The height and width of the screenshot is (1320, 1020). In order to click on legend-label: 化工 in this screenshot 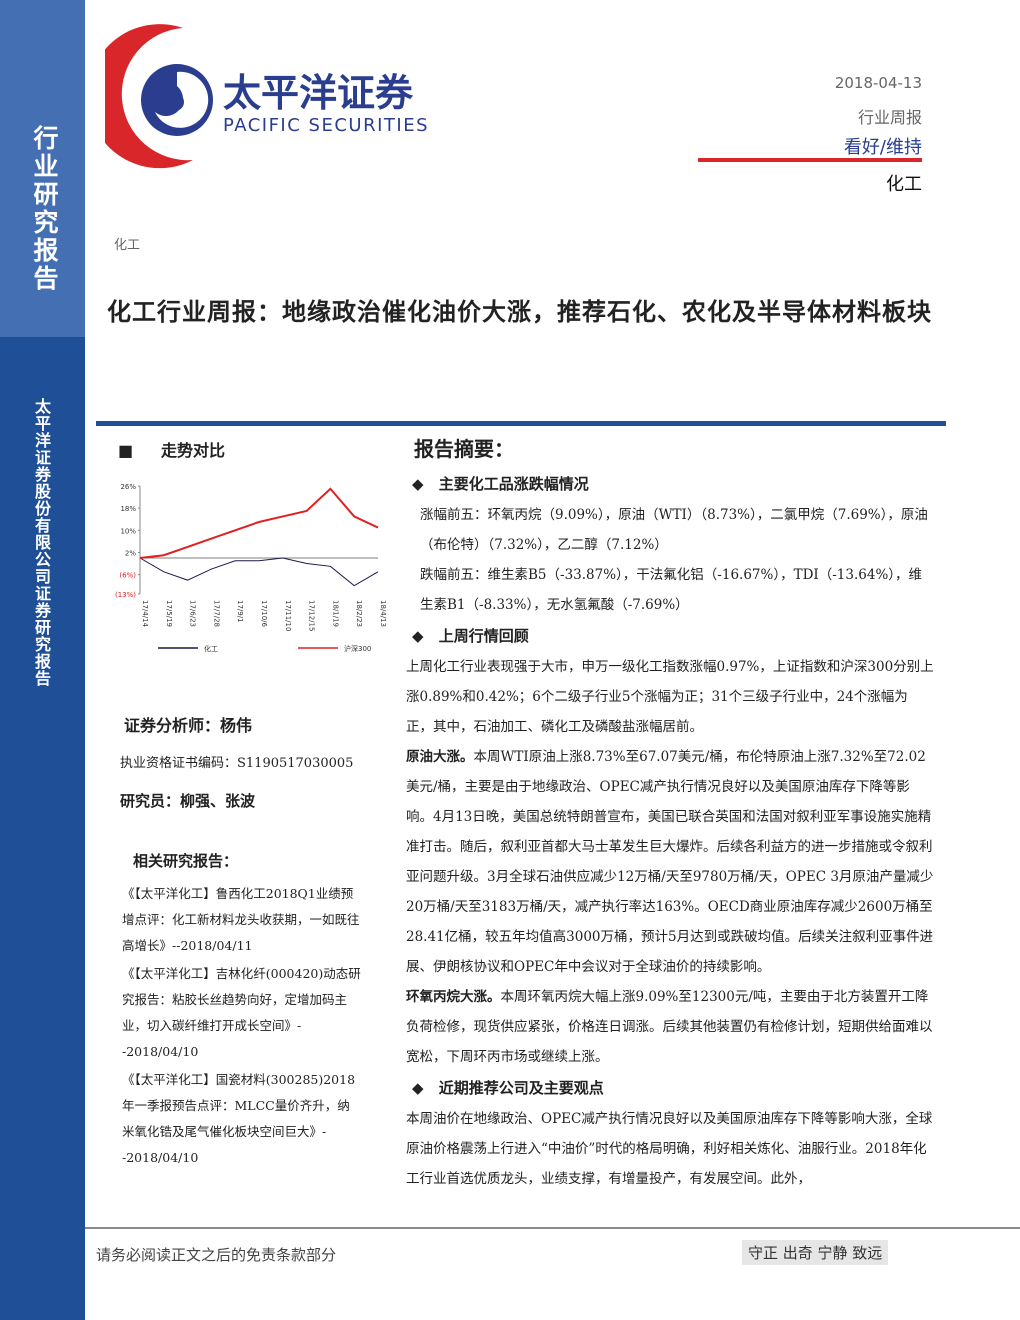, I will do `click(211, 648)`.